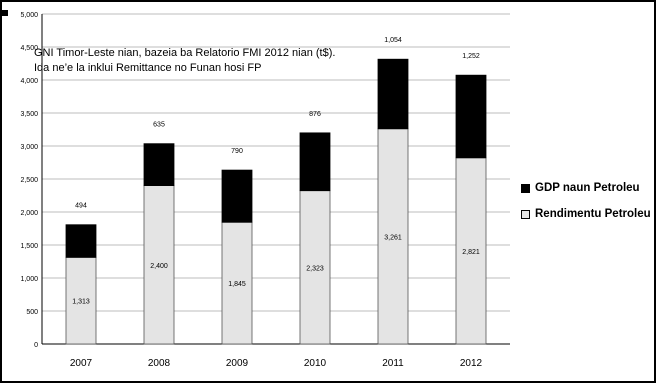 This screenshot has height=383, width=656. I want to click on x-tick-label: 2008, so click(159, 363).